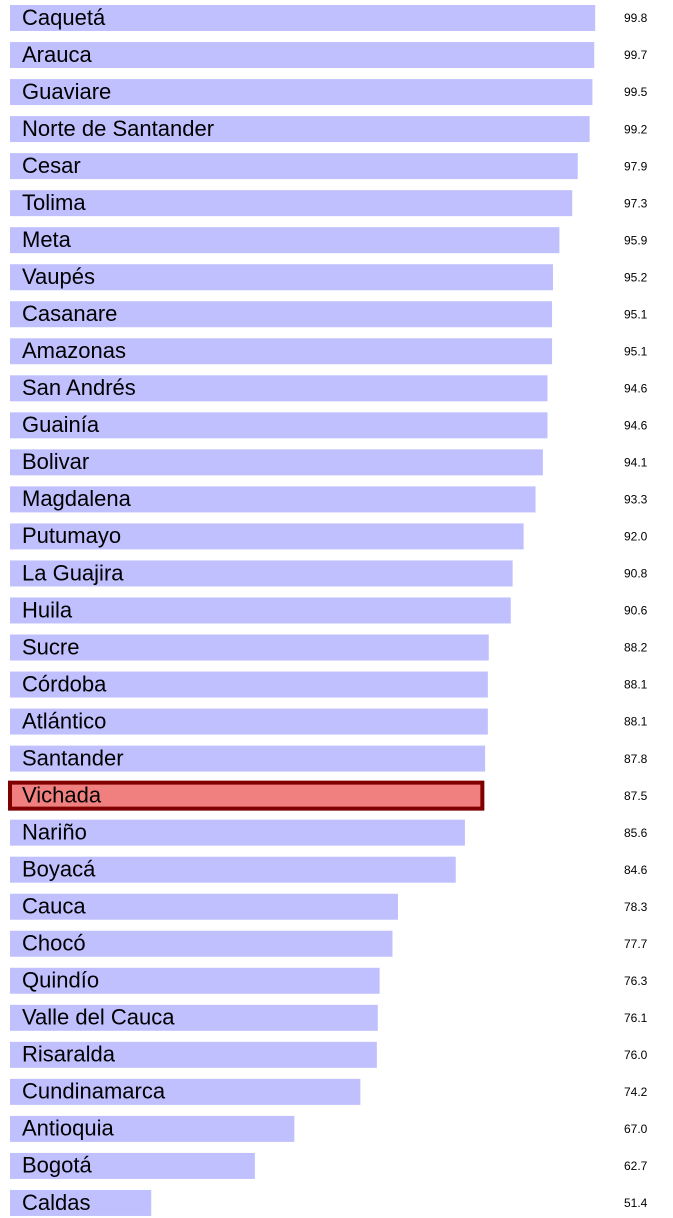 Image resolution: width=673 pixels, height=1218 pixels. Describe the element at coordinates (79, 387) in the screenshot. I see `category-label: San Andrés` at that location.